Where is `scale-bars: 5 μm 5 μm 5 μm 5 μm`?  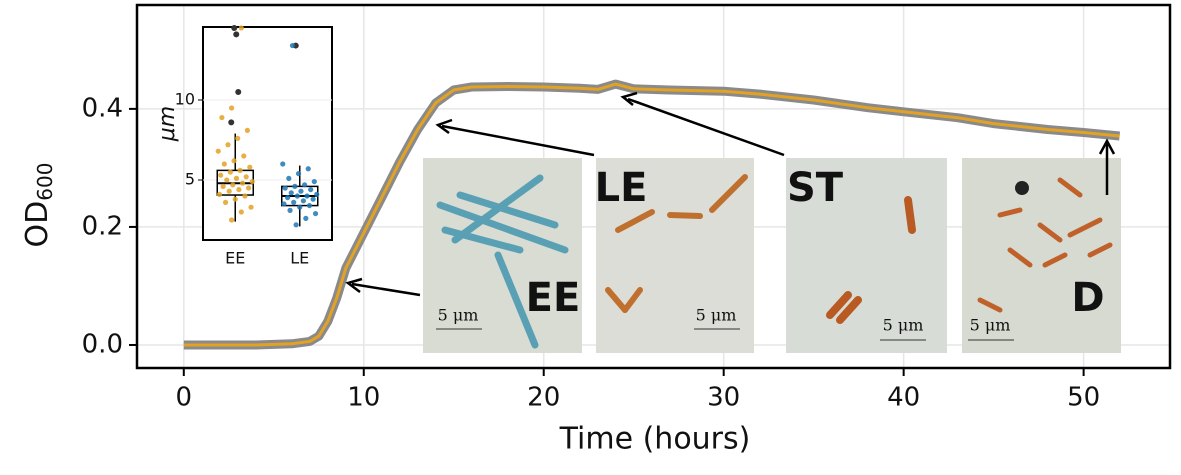 scale-bars: 5 μm 5 μm 5 μm 5 μm is located at coordinates (725, 323).